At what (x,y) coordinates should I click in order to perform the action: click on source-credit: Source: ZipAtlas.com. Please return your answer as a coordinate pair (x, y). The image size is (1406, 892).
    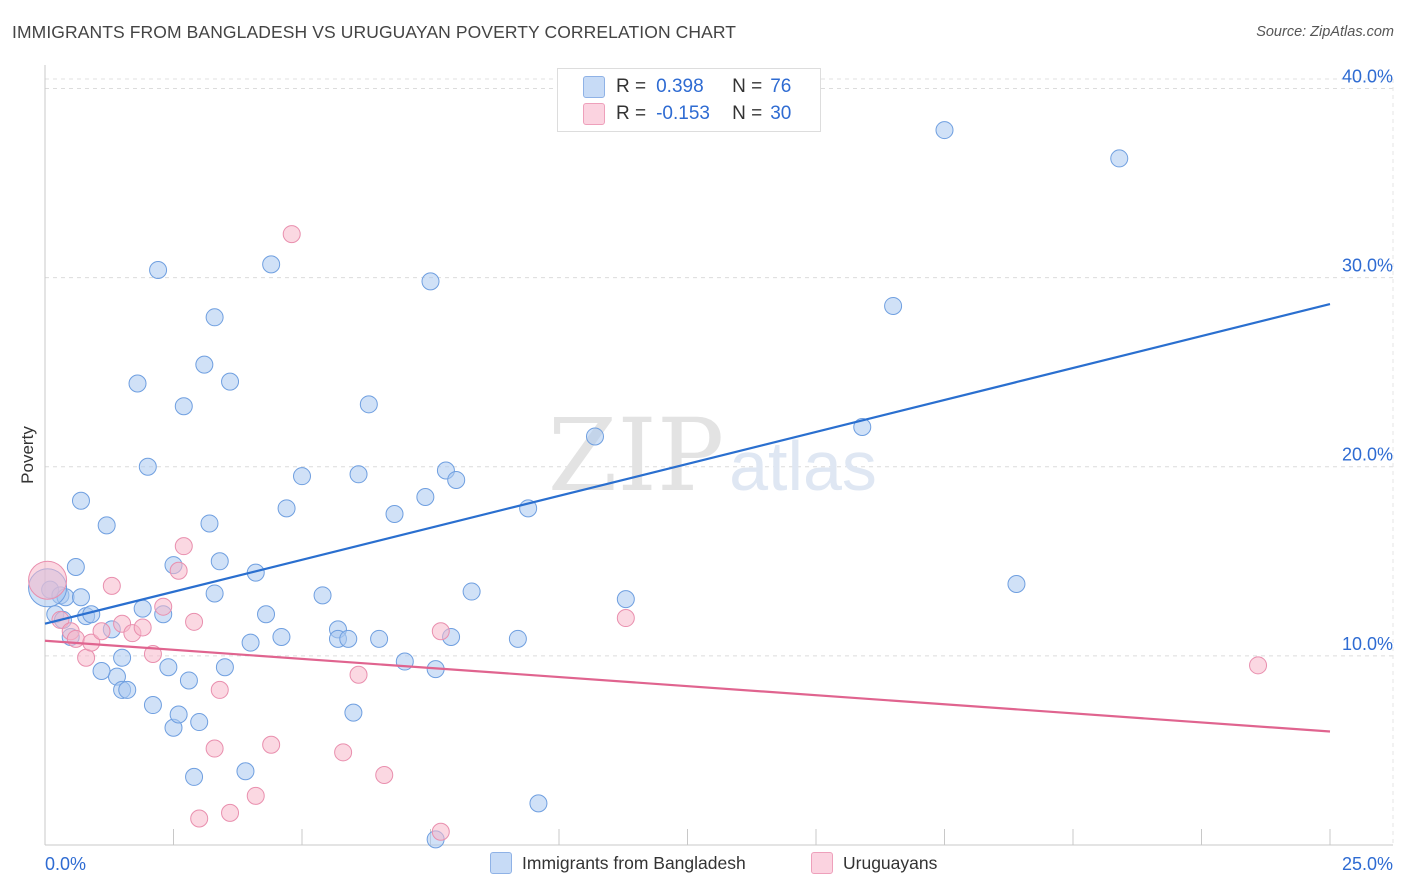
    Looking at the image, I should click on (1325, 32).